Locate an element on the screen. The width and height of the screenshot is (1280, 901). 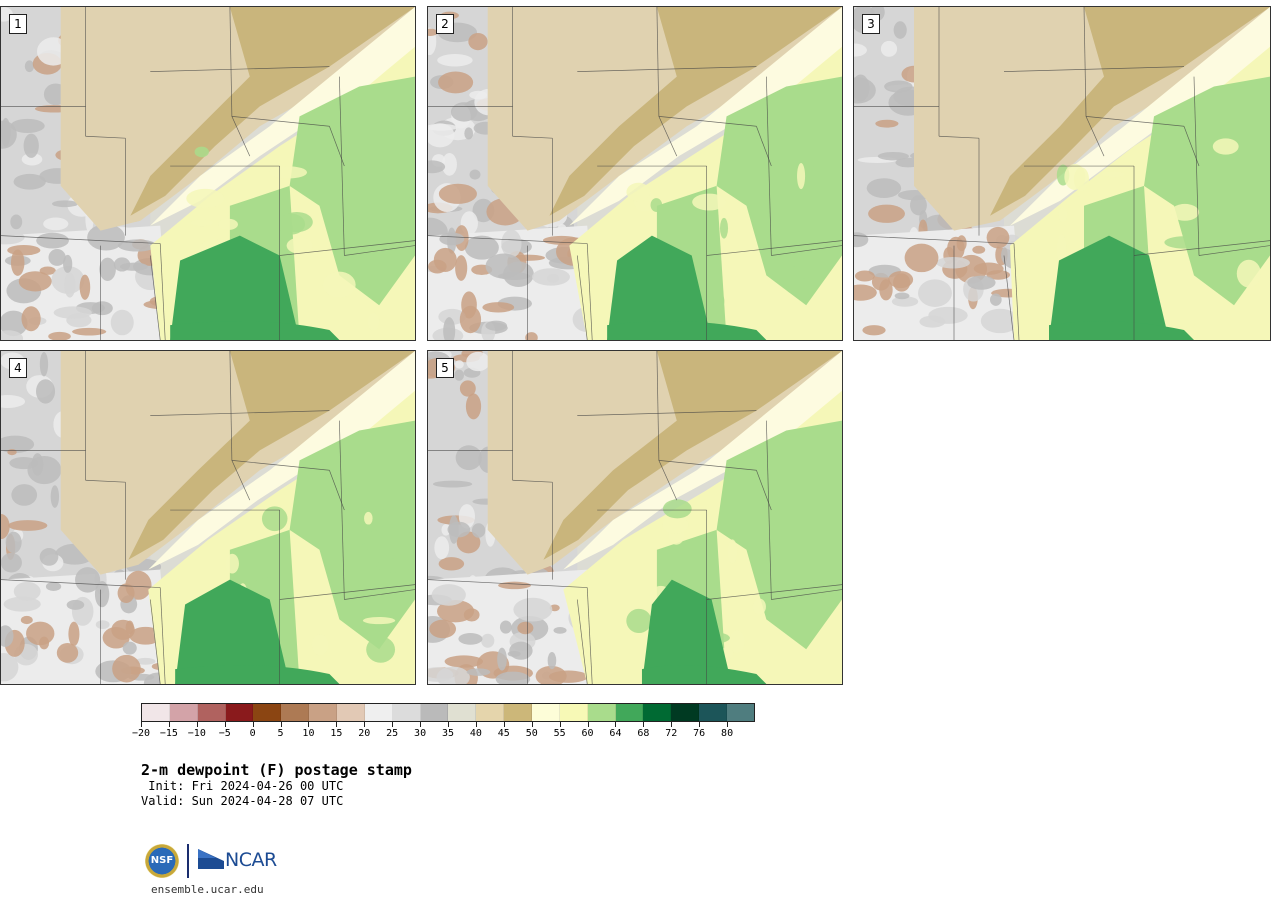
ncar-logo-icon is located at coordinates (211, 859).